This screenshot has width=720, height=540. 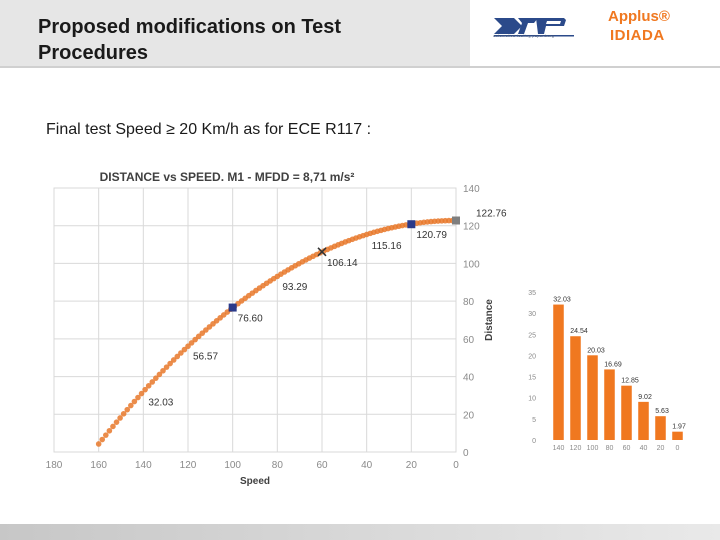 What do you see at coordinates (294, 287) in the screenshot?
I see `data-label: 93.29` at bounding box center [294, 287].